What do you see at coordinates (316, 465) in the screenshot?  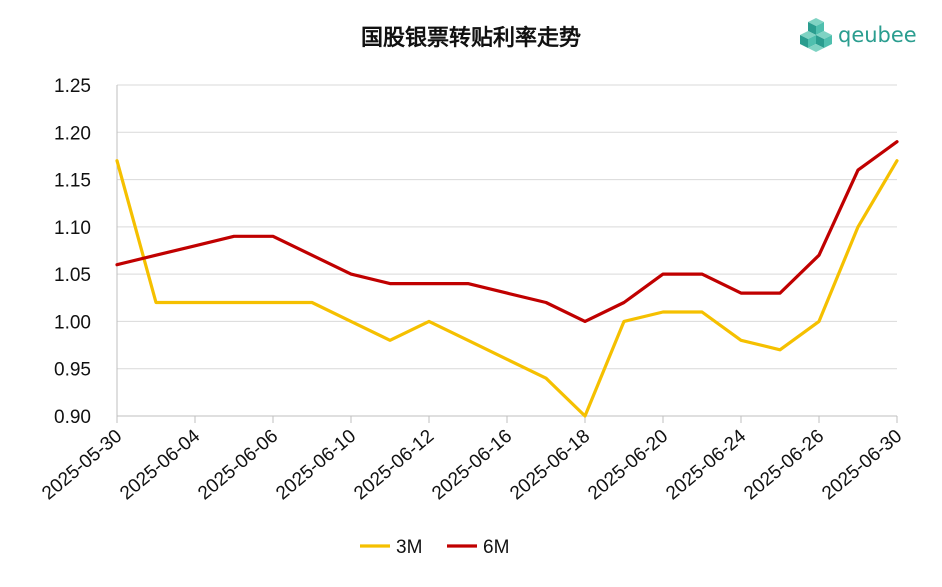 I see `x-tick-label: 2025-06-10` at bounding box center [316, 465].